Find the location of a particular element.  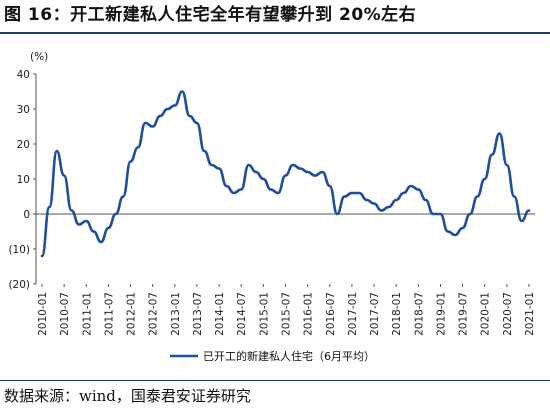

y-tick-label: (20) is located at coordinates (19, 285).